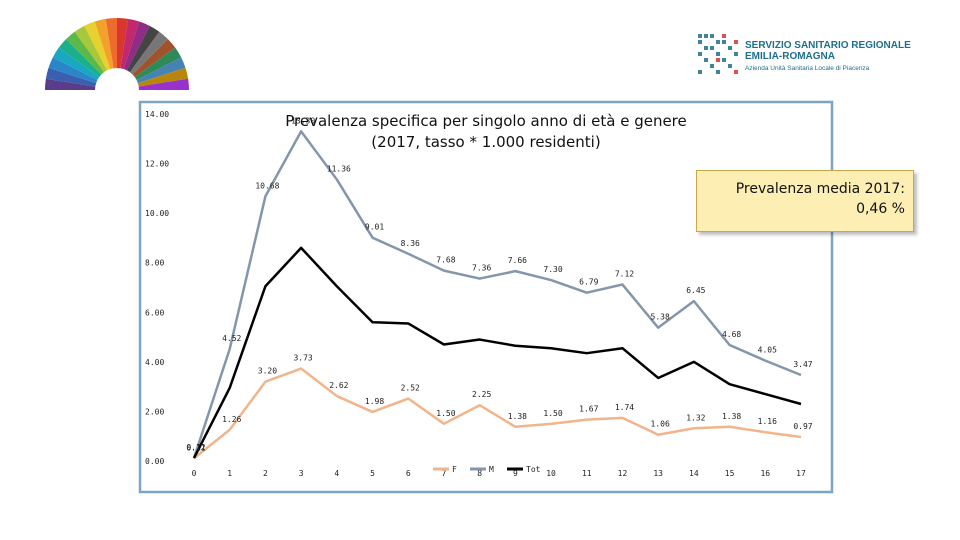 The height and width of the screenshot is (540, 960). I want to click on x-tick-label: 14, so click(694, 473).